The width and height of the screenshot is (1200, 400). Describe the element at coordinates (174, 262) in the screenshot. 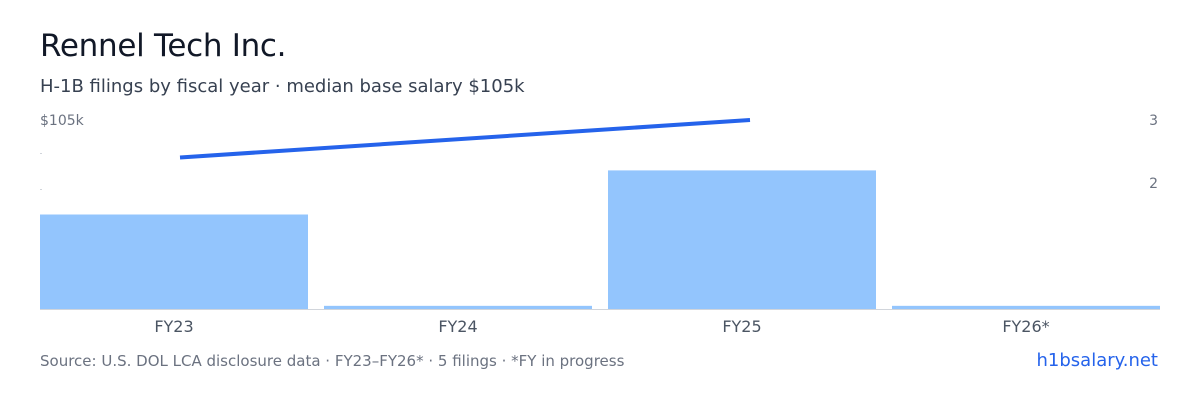

I see `bar-fy23` at that location.